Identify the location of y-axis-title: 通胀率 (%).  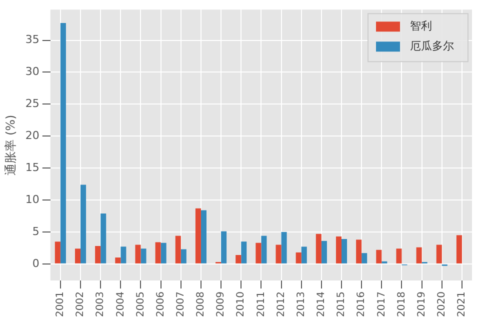
(10, 145).